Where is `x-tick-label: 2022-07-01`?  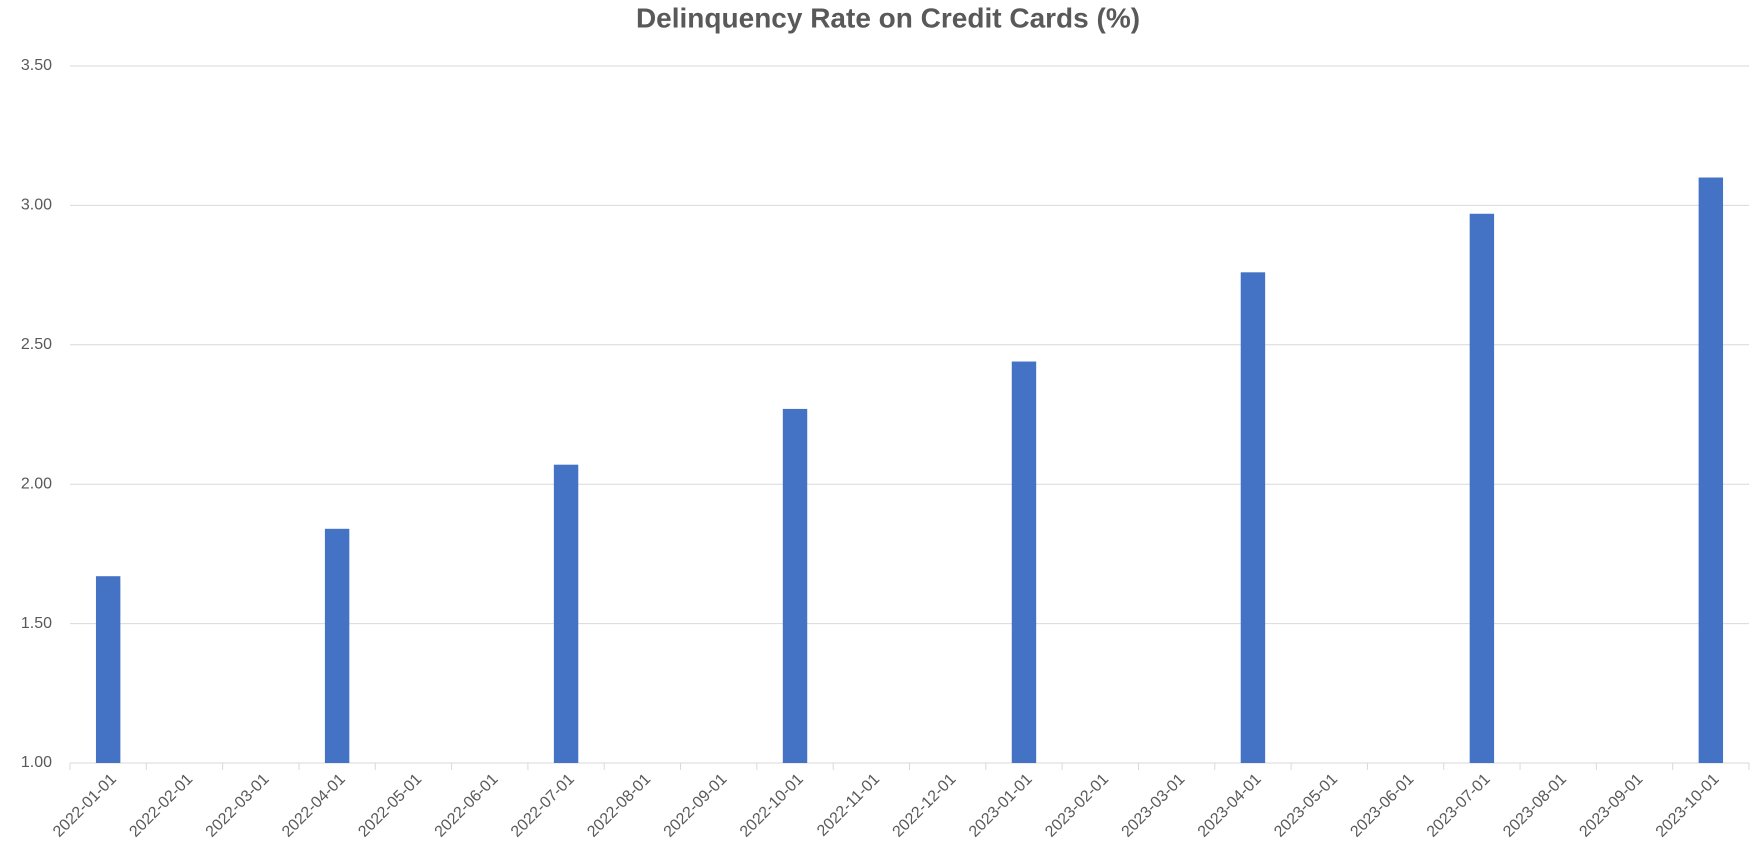 x-tick-label: 2022-07-01 is located at coordinates (543, 806).